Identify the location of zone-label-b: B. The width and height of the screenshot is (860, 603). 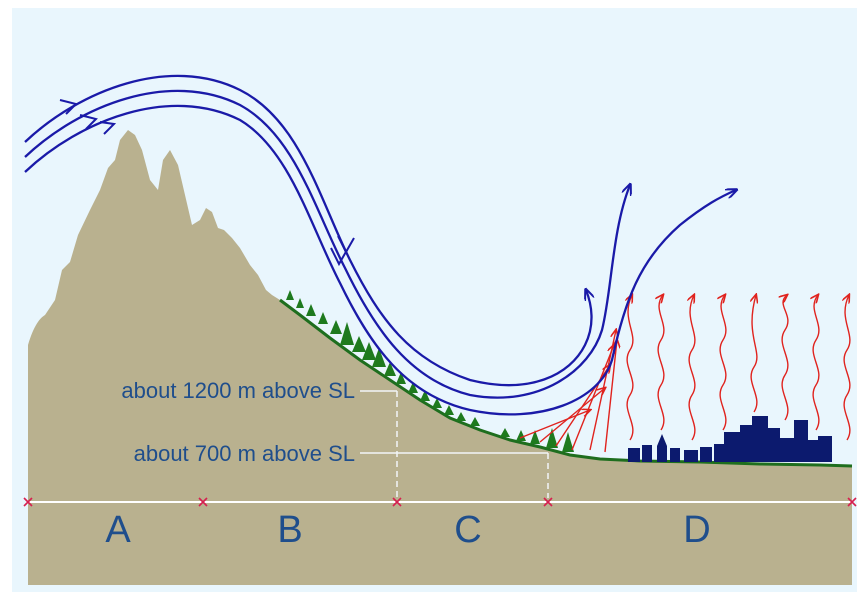
(289, 530).